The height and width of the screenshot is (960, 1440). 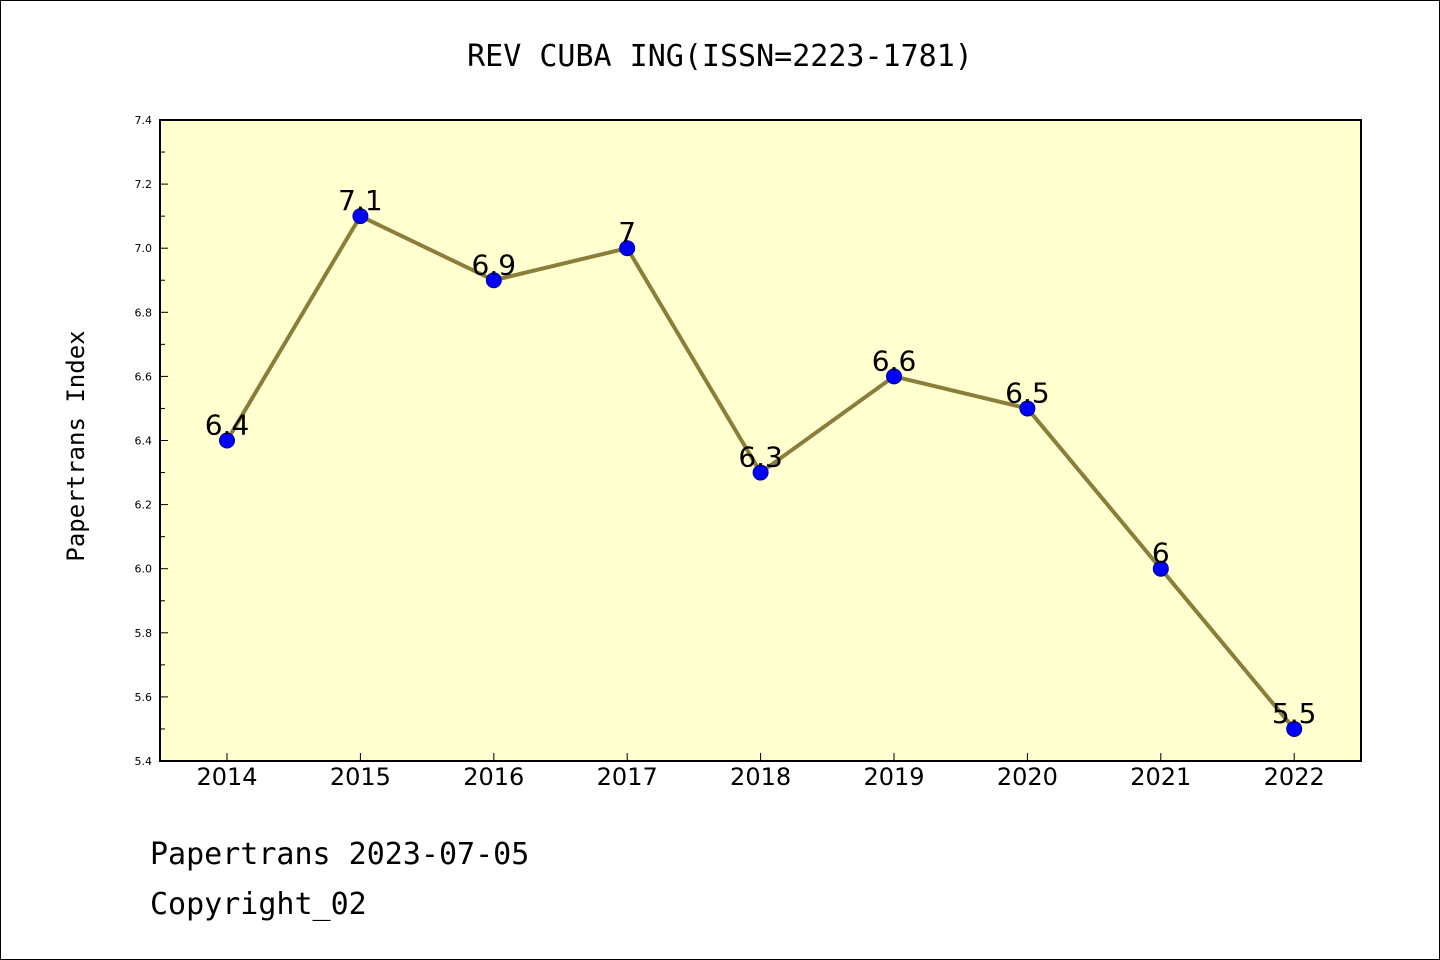 What do you see at coordinates (76, 445) in the screenshot?
I see `y-axis-label: Papertrans Index` at bounding box center [76, 445].